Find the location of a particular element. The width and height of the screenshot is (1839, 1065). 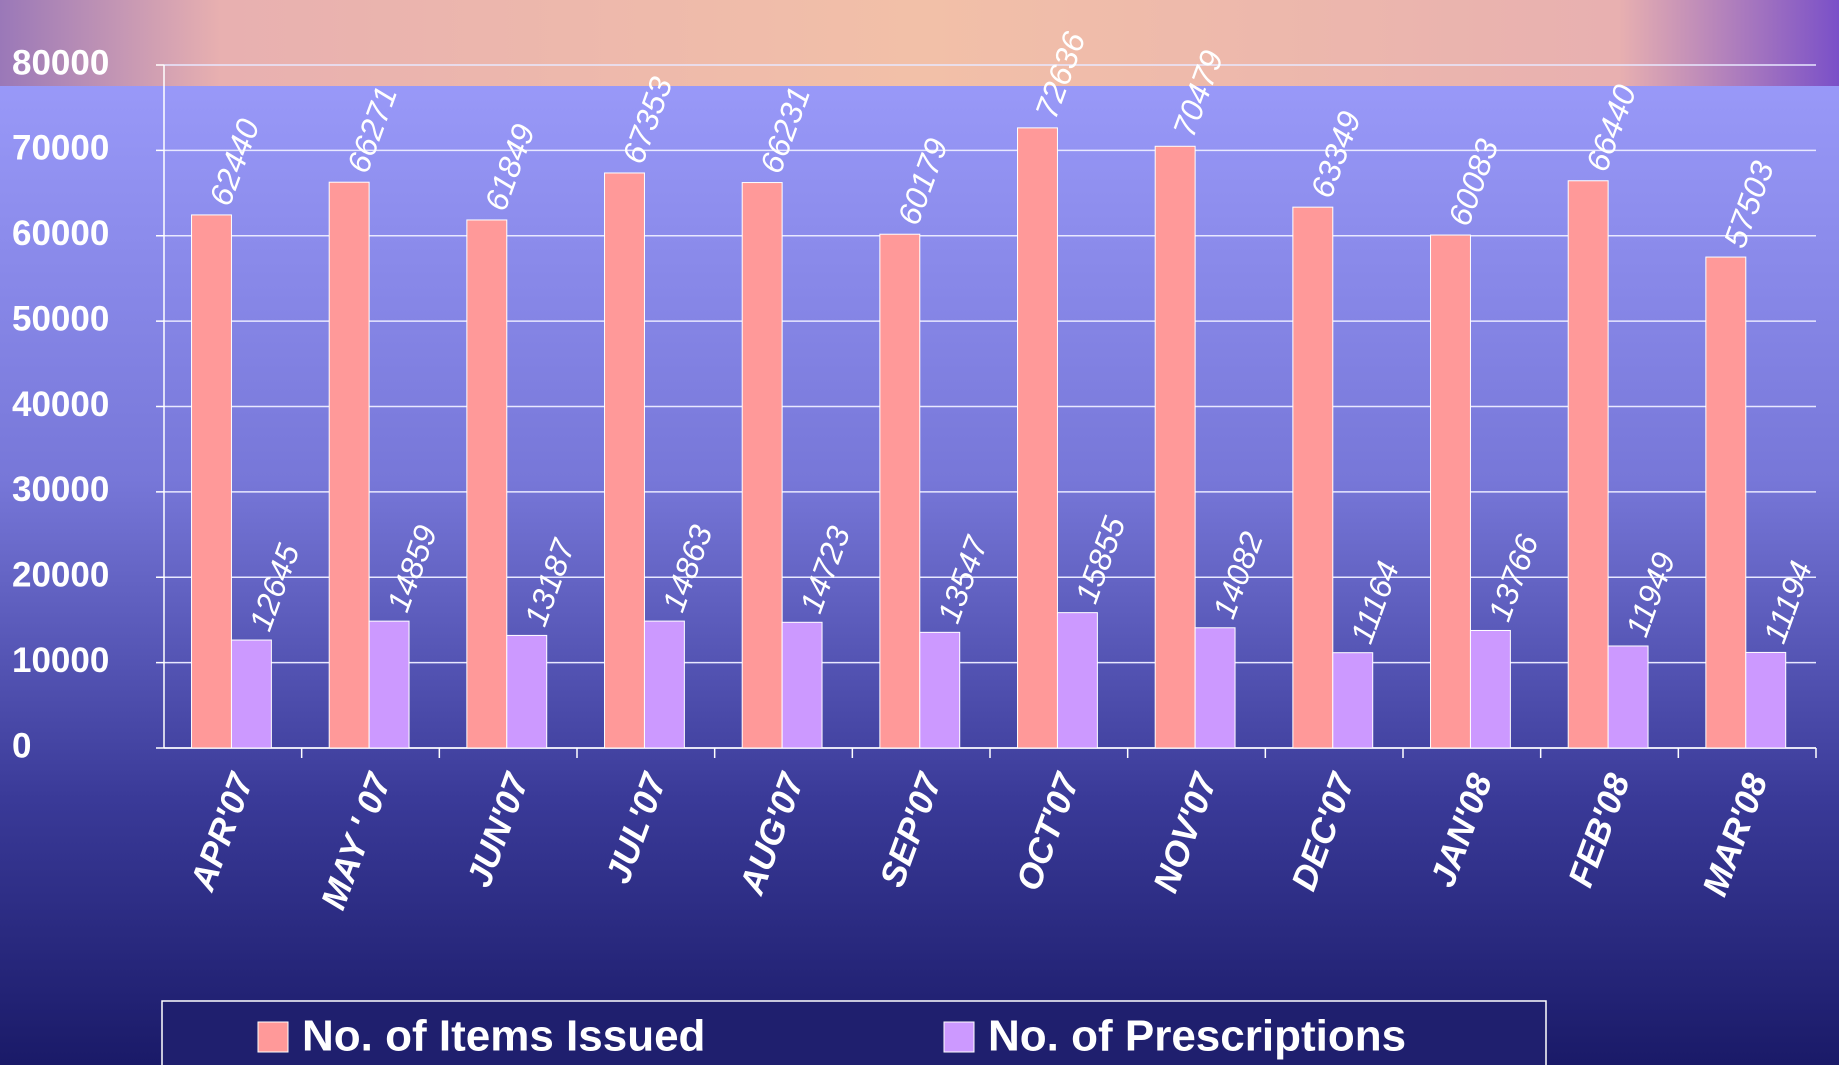

y-tick-label: 70000 is located at coordinates (60, 148).